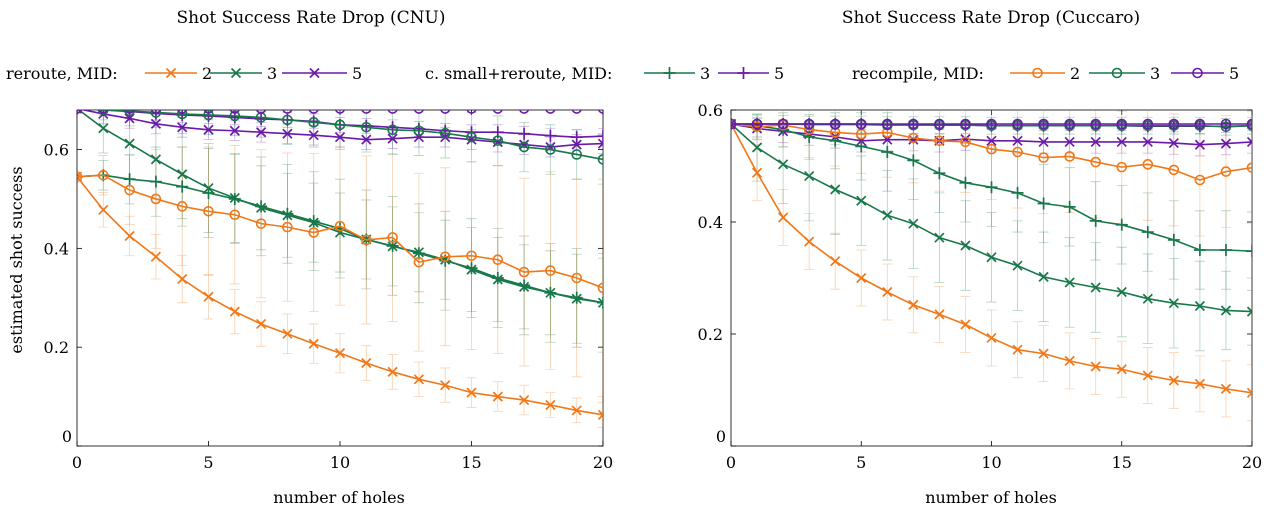  What do you see at coordinates (77, 462) in the screenshot?
I see `left-x-tick-label: 0` at bounding box center [77, 462].